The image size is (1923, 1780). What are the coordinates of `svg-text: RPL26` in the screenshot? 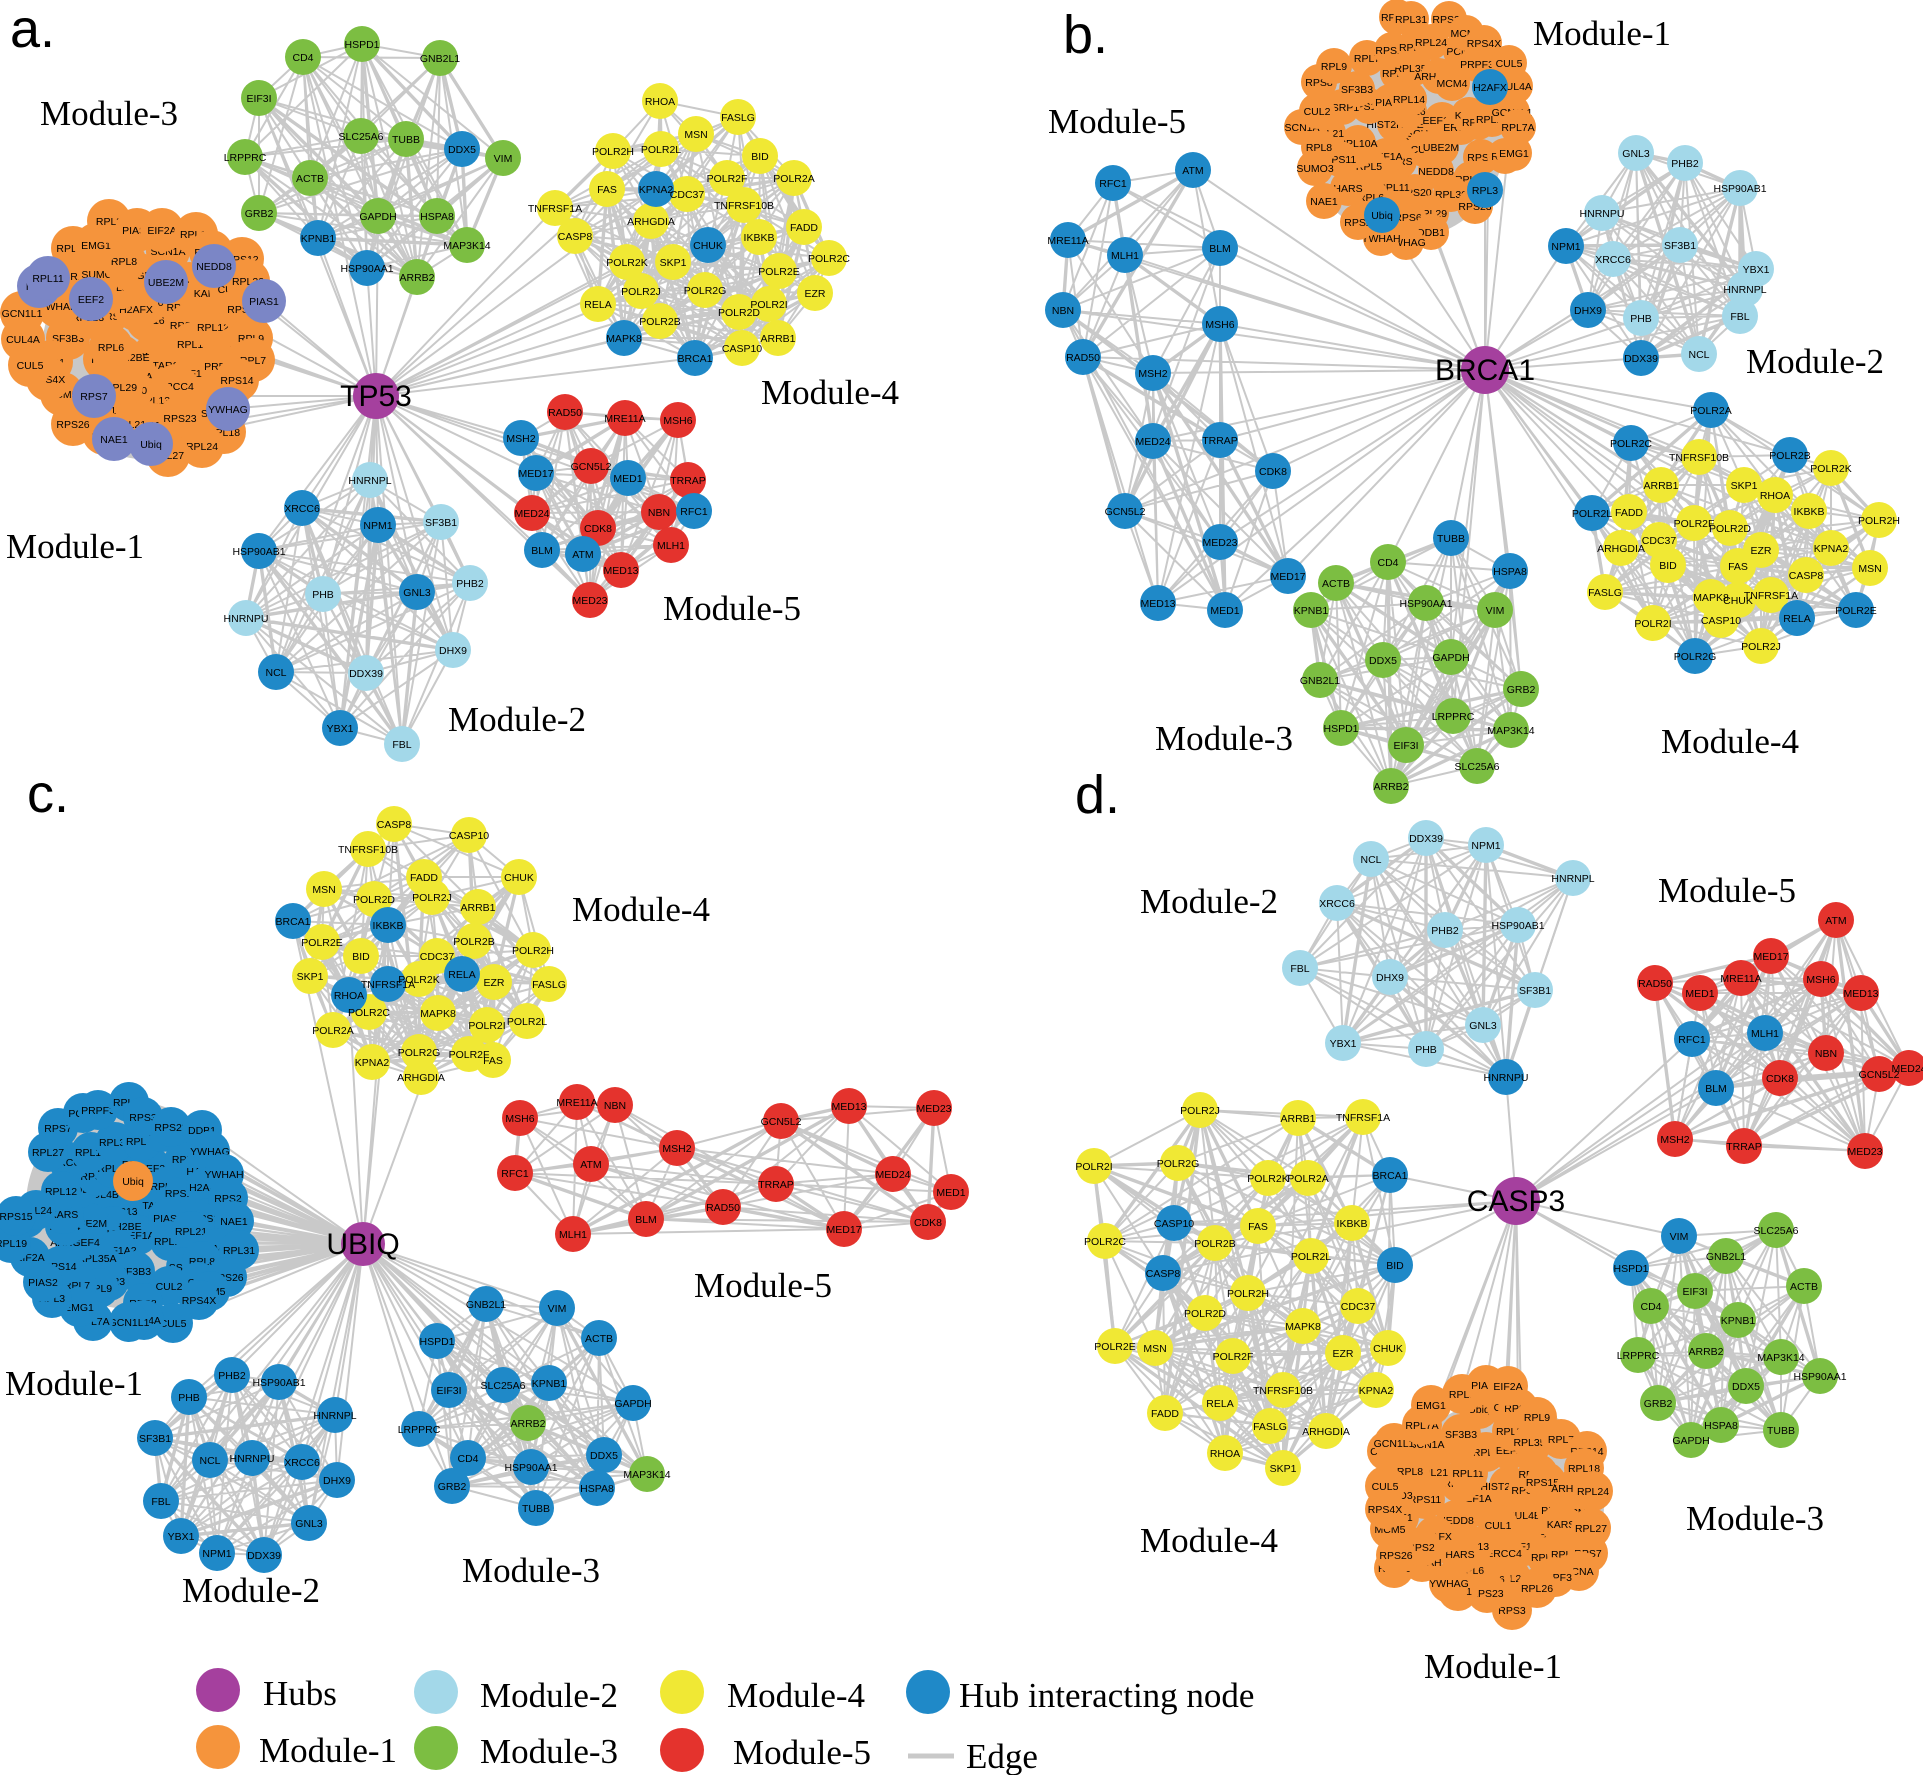 It's located at (1537, 1589).